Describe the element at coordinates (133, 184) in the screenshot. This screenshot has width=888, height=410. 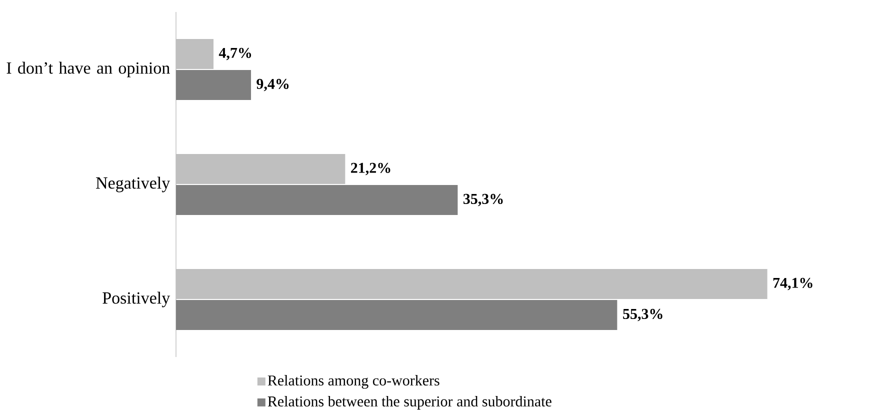
I see `y-tick-label: Negatively` at that location.